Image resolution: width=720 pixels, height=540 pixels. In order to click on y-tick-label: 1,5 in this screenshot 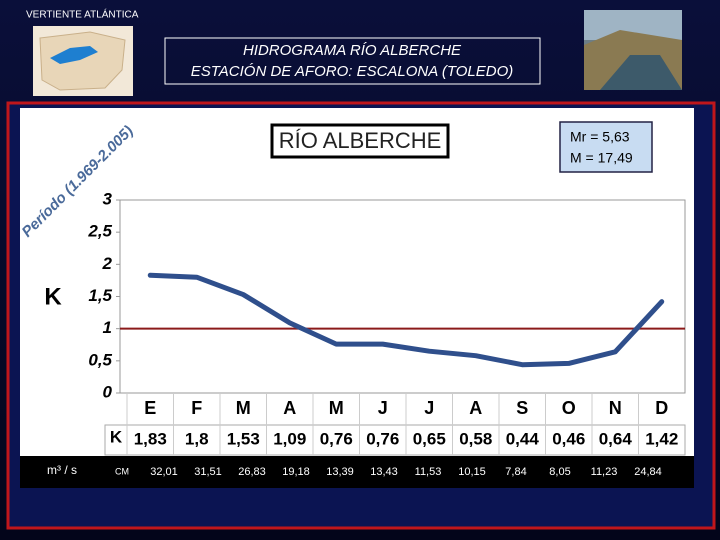, I will do `click(100, 295)`.